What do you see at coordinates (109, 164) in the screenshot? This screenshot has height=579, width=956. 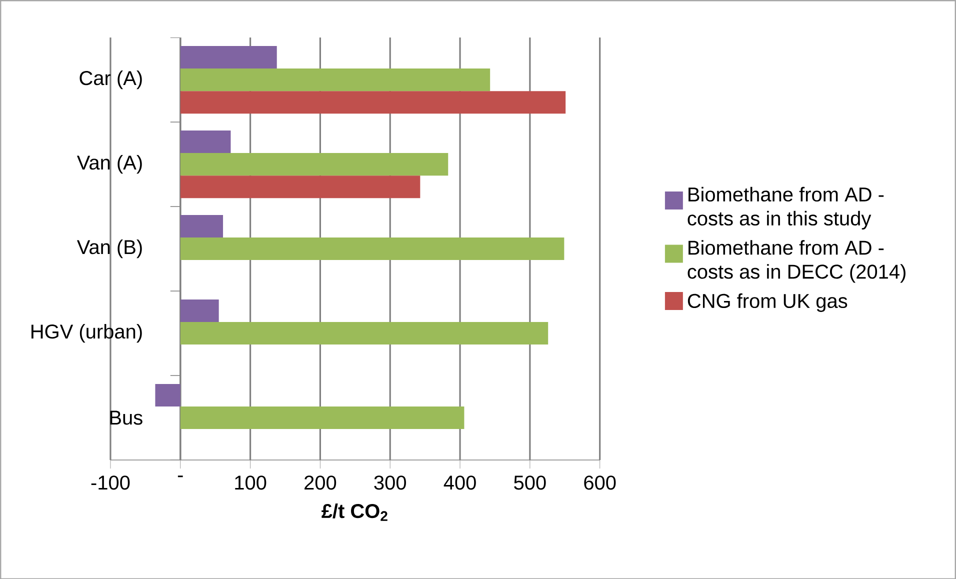 I see `y-tick-label: Van (A)` at bounding box center [109, 164].